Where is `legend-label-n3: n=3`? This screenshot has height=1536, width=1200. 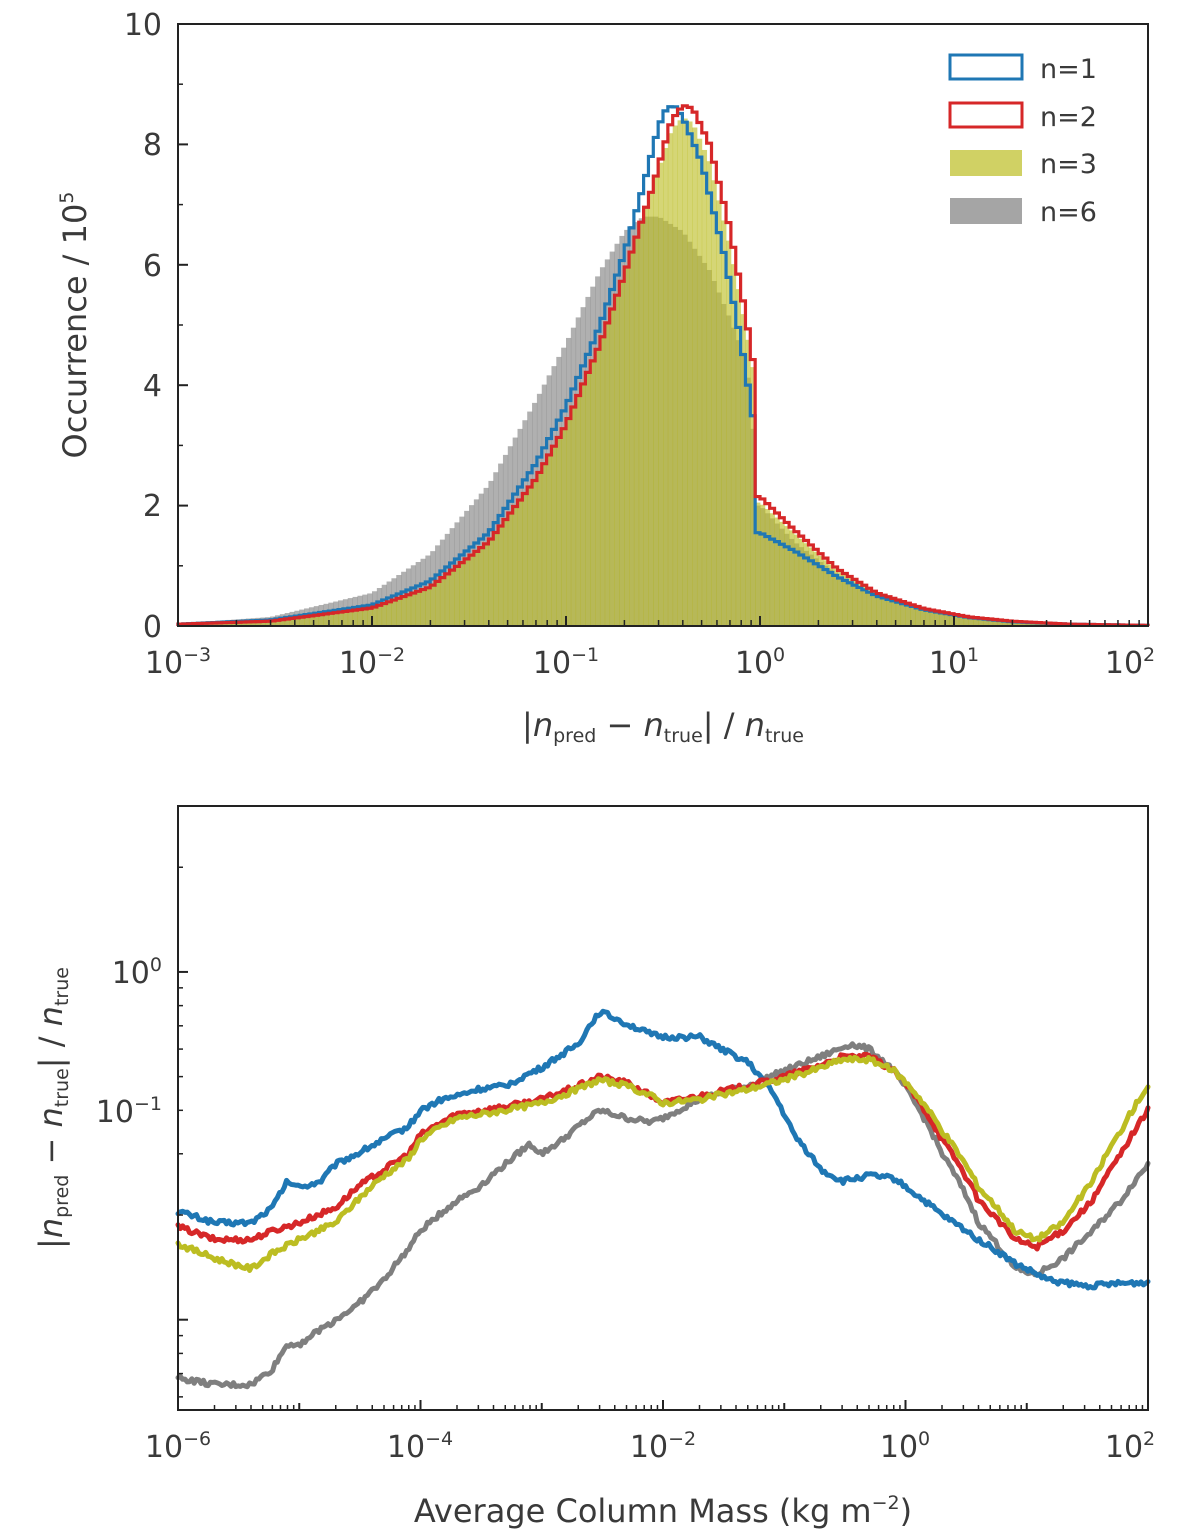 legend-label-n3: n=3 is located at coordinates (1068, 164).